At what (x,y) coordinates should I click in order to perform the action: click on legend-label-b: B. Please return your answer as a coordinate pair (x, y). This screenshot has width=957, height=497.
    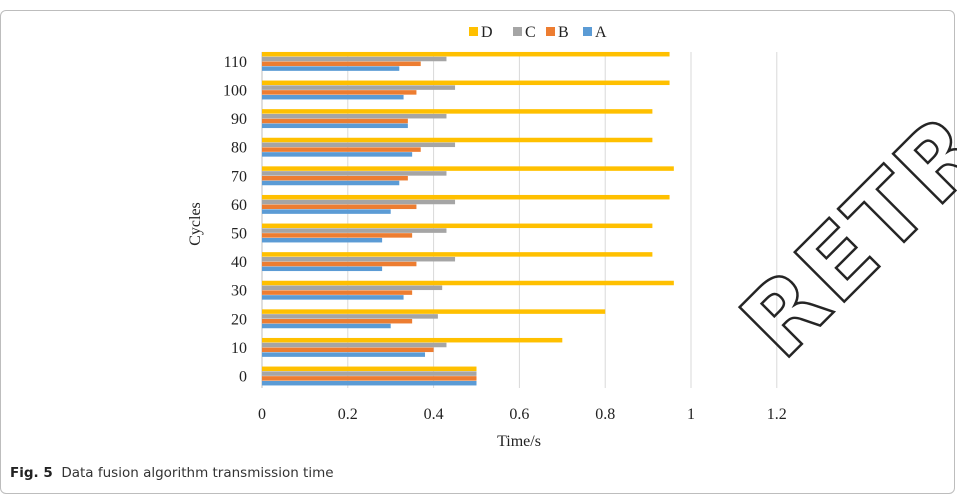
    Looking at the image, I should click on (563, 32).